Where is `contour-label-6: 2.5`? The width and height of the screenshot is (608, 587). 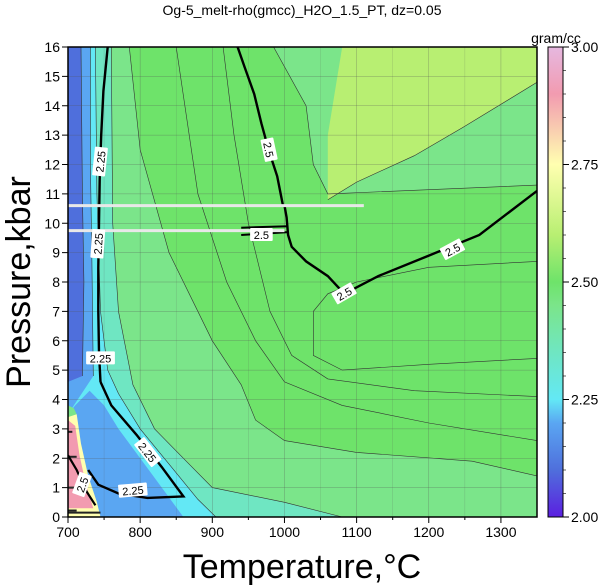 contour-label-6: 2.5 is located at coordinates (261, 235).